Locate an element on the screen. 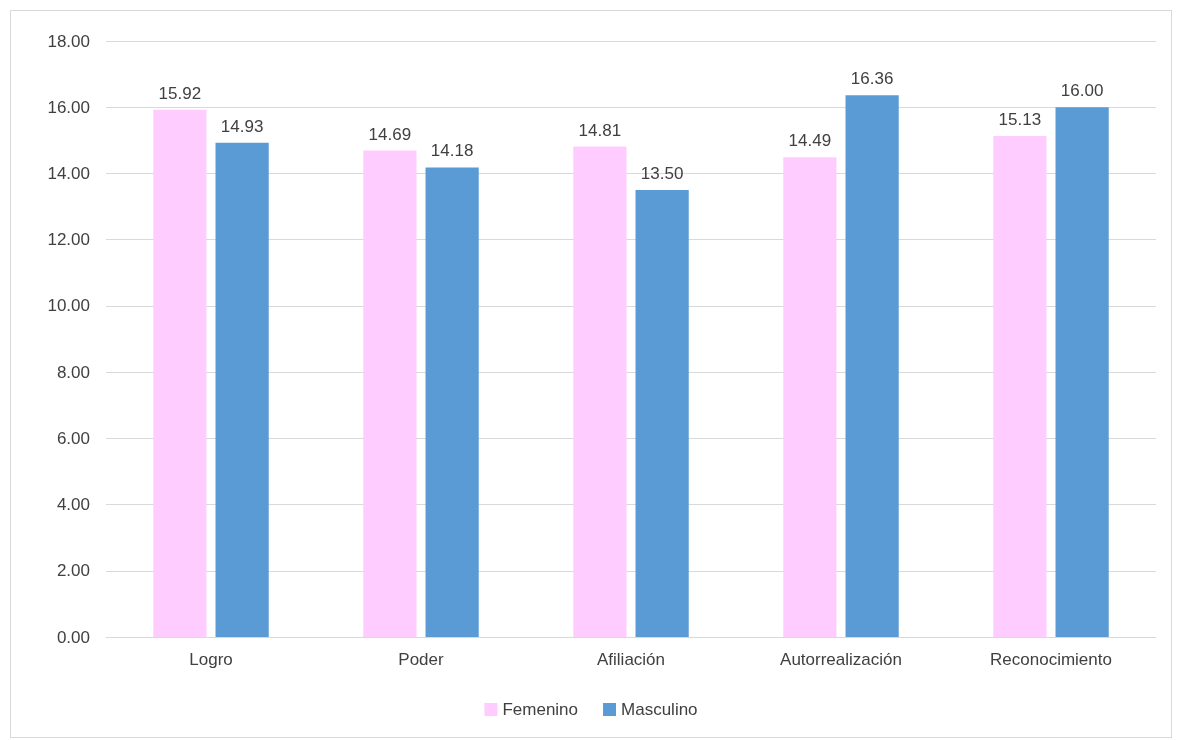  data-label: 16.00 is located at coordinates (1082, 91).